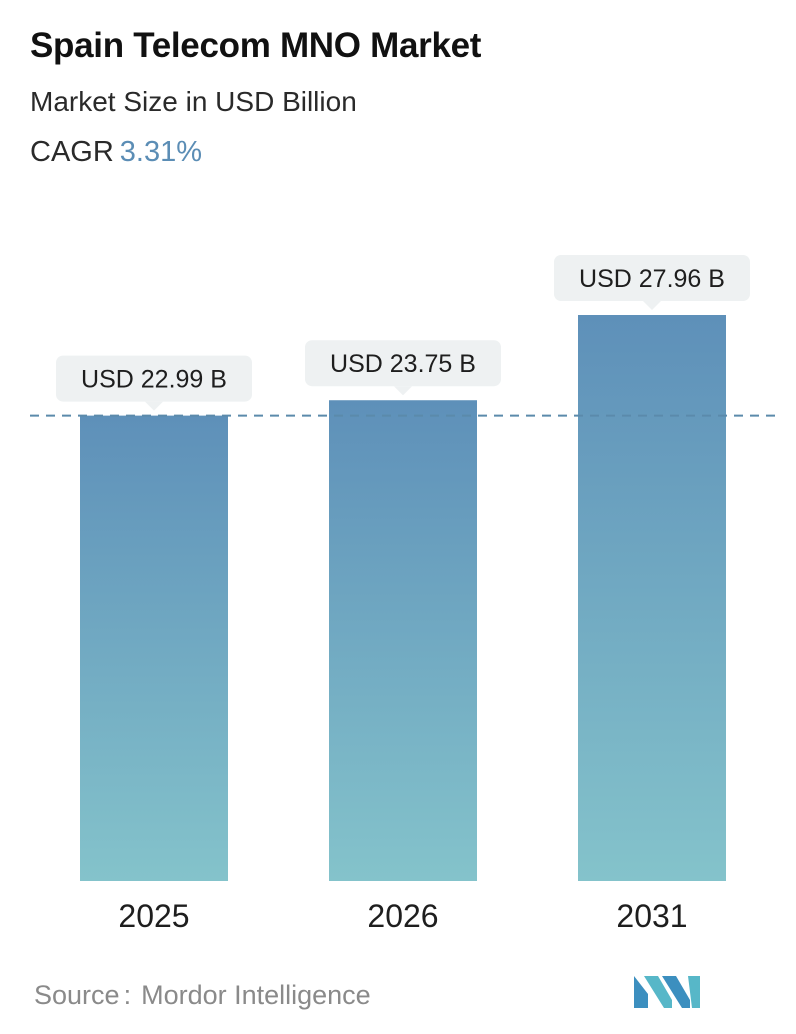 Image resolution: width=796 pixels, height=1034 pixels. Describe the element at coordinates (403, 640) in the screenshot. I see `bar-2026` at that location.